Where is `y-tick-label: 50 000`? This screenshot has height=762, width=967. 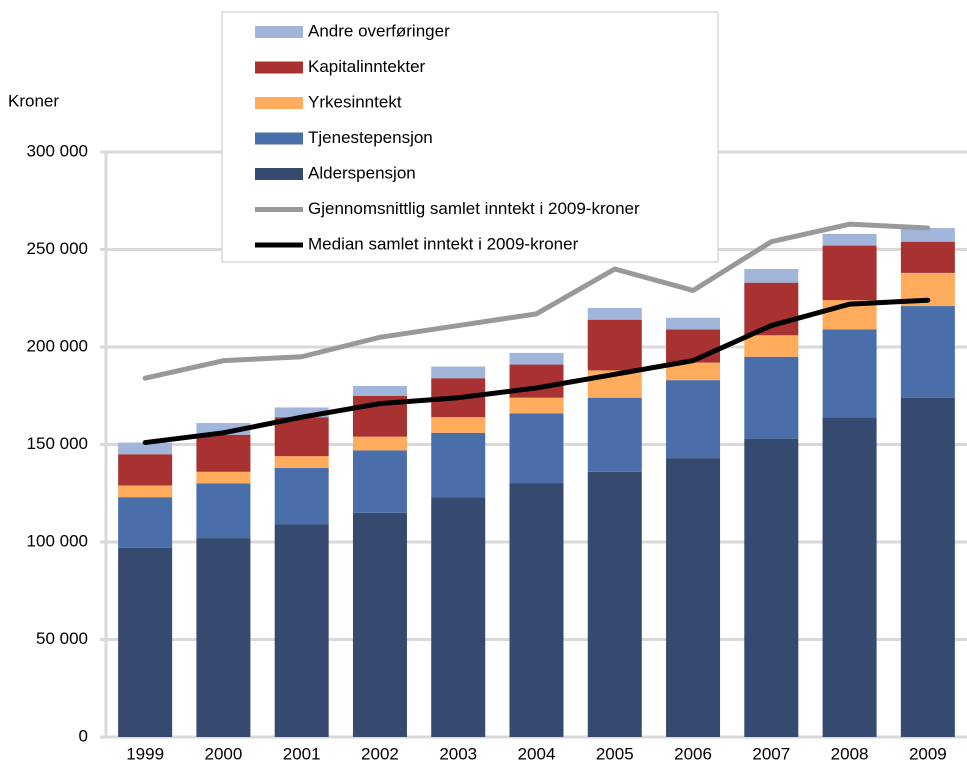 y-tick-label: 50 000 is located at coordinates (62, 638).